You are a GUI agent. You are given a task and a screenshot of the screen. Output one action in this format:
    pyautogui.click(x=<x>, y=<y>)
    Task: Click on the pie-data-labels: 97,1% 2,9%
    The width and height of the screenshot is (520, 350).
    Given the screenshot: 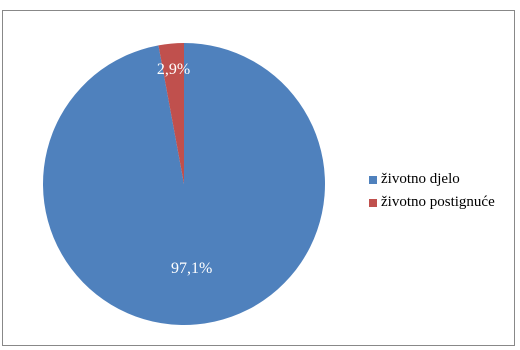 What is the action you would take?
    pyautogui.click(x=185, y=169)
    